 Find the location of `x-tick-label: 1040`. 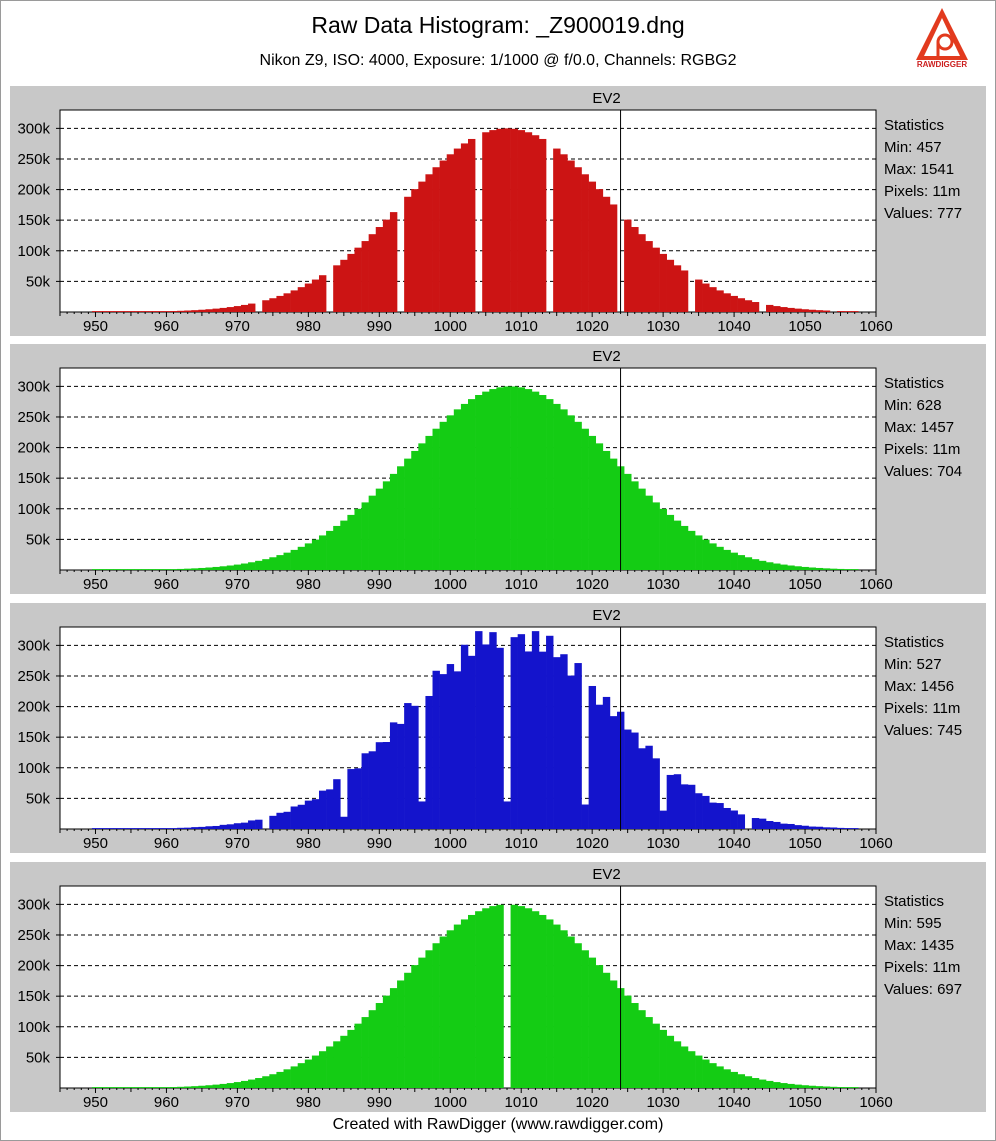

x-tick-label: 1040 is located at coordinates (733, 843).